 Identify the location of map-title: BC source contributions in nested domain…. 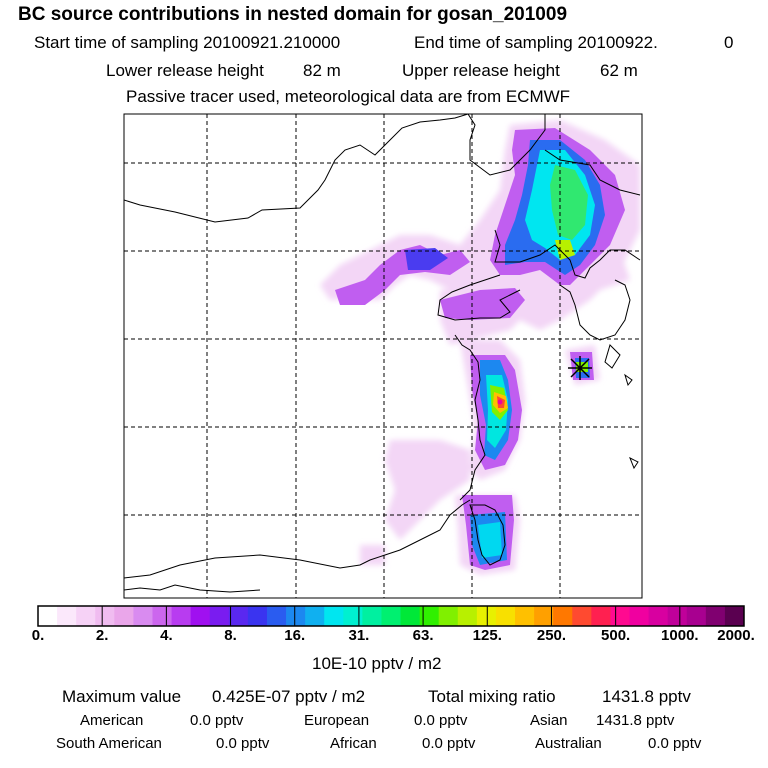
(293, 14).